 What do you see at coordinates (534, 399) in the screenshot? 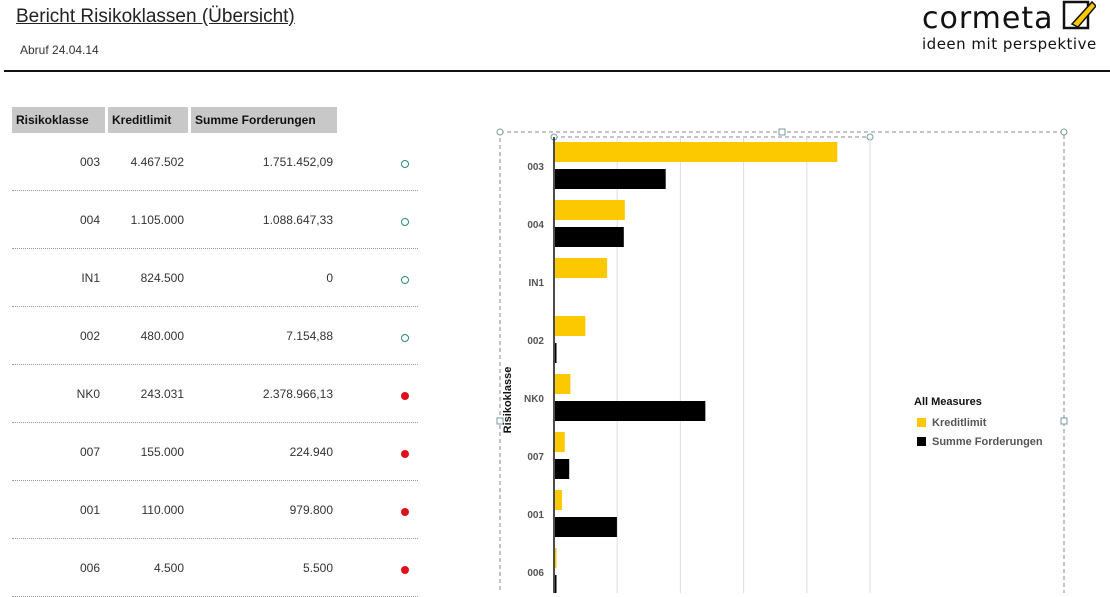
I see `category-label-nk0: NK0` at bounding box center [534, 399].